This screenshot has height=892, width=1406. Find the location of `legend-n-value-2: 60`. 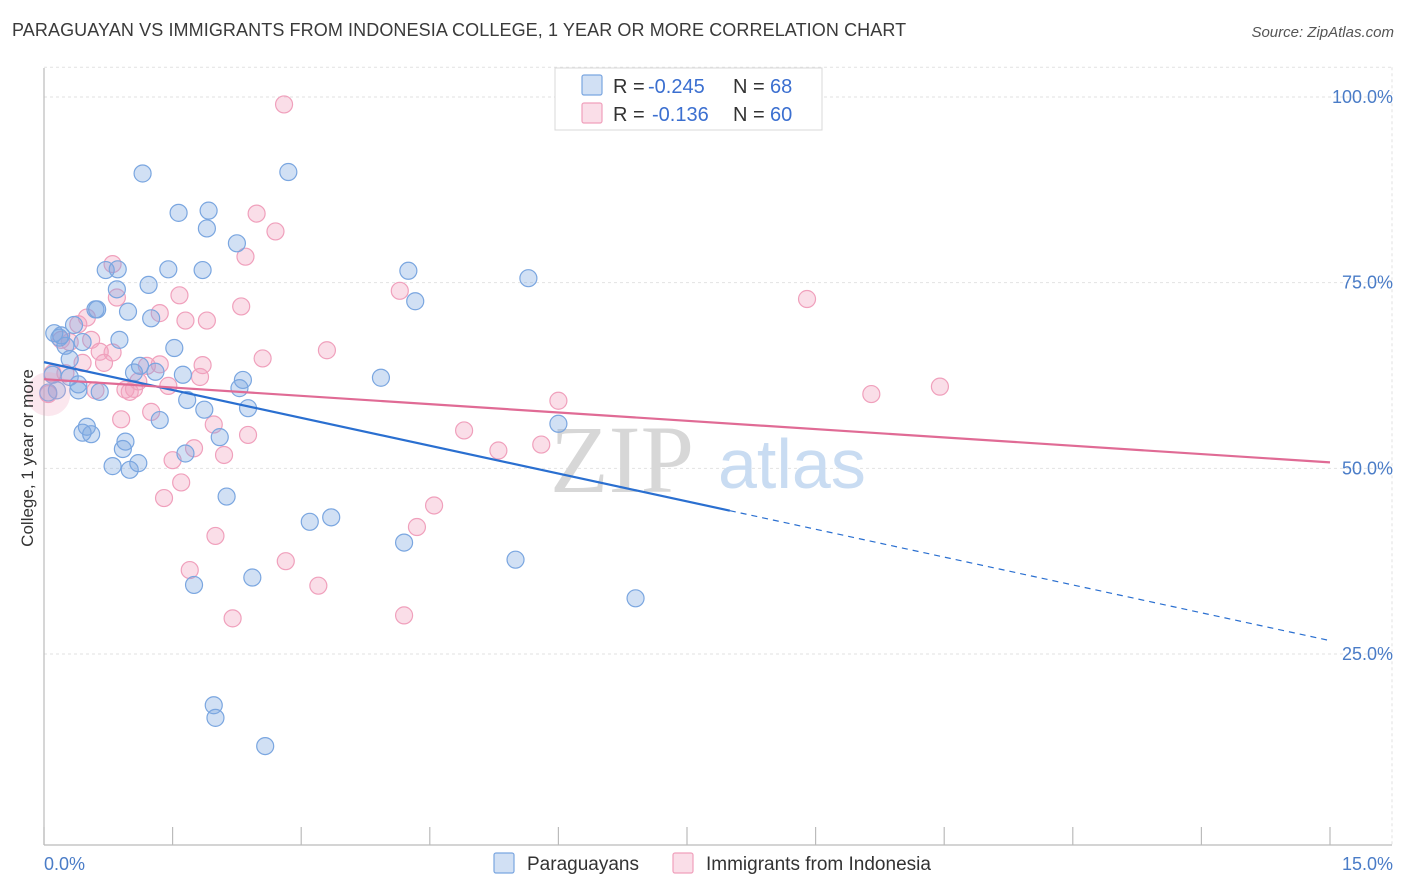

legend-n-value-2: 60 is located at coordinates (781, 115).